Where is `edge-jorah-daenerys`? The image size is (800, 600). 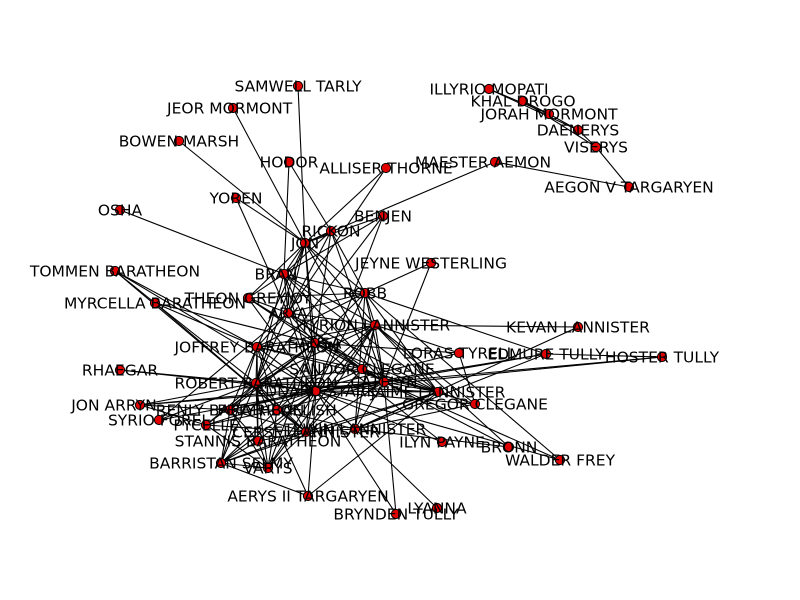
edge-jorah-daenerys is located at coordinates (563, 122).